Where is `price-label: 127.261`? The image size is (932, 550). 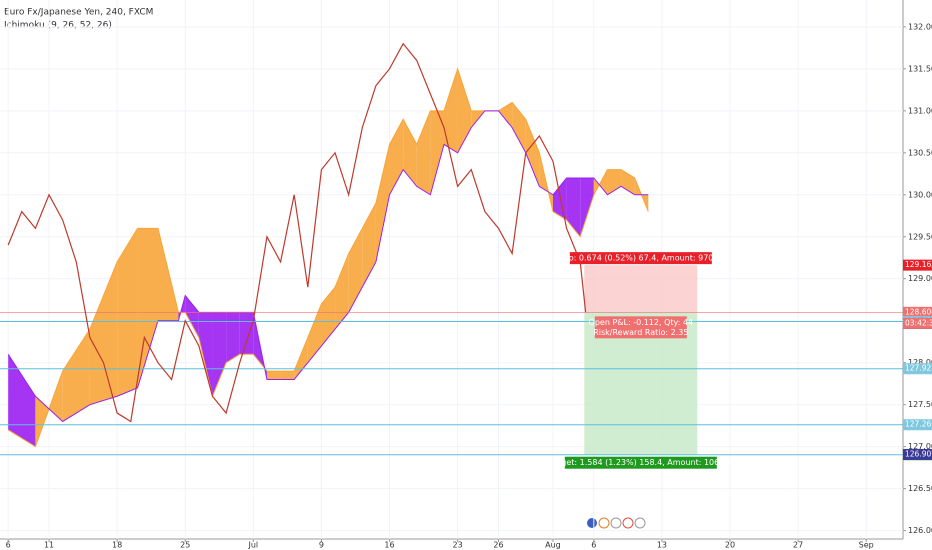 price-label: 127.261 is located at coordinates (918, 424).